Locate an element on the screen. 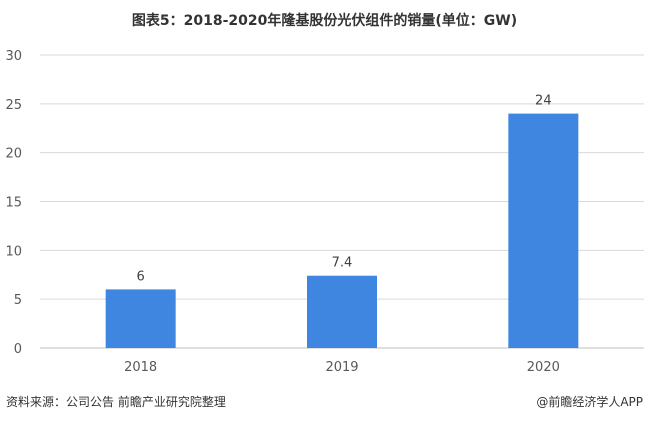  x-tick-label: 2019 is located at coordinates (341, 367).